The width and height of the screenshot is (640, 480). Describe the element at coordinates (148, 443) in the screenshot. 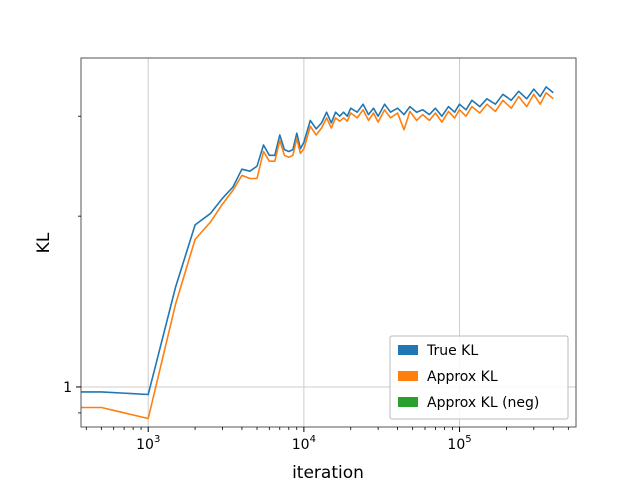

I see `x-tick-label: 10³` at that location.